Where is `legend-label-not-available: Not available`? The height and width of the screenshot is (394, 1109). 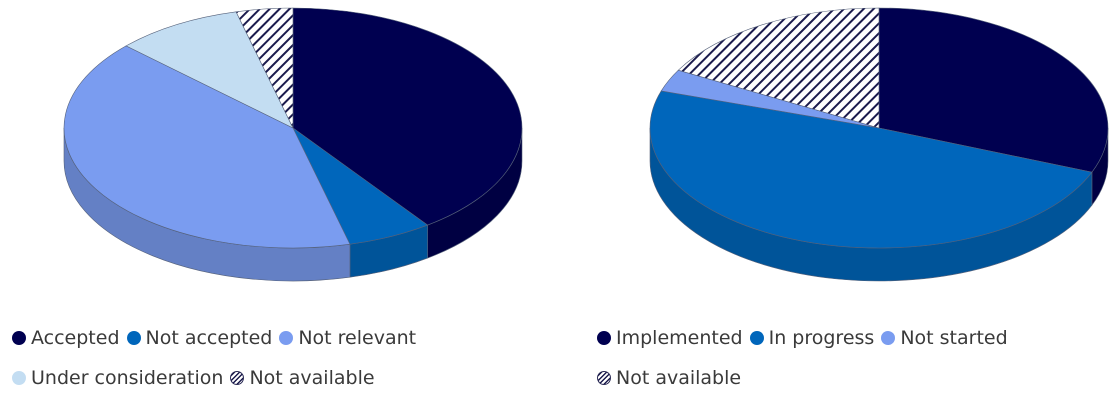 legend-label-not-available: Not available is located at coordinates (312, 378).